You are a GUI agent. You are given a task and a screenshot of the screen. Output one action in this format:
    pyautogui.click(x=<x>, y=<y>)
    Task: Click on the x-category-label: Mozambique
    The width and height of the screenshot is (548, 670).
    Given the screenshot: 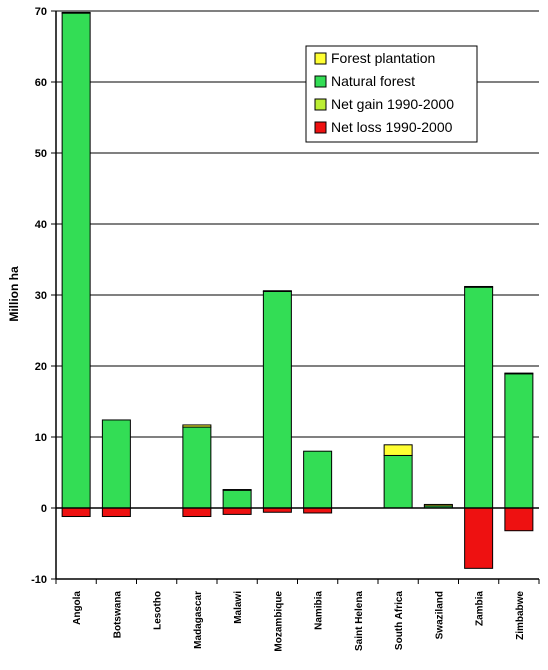 What is the action you would take?
    pyautogui.click(x=278, y=621)
    